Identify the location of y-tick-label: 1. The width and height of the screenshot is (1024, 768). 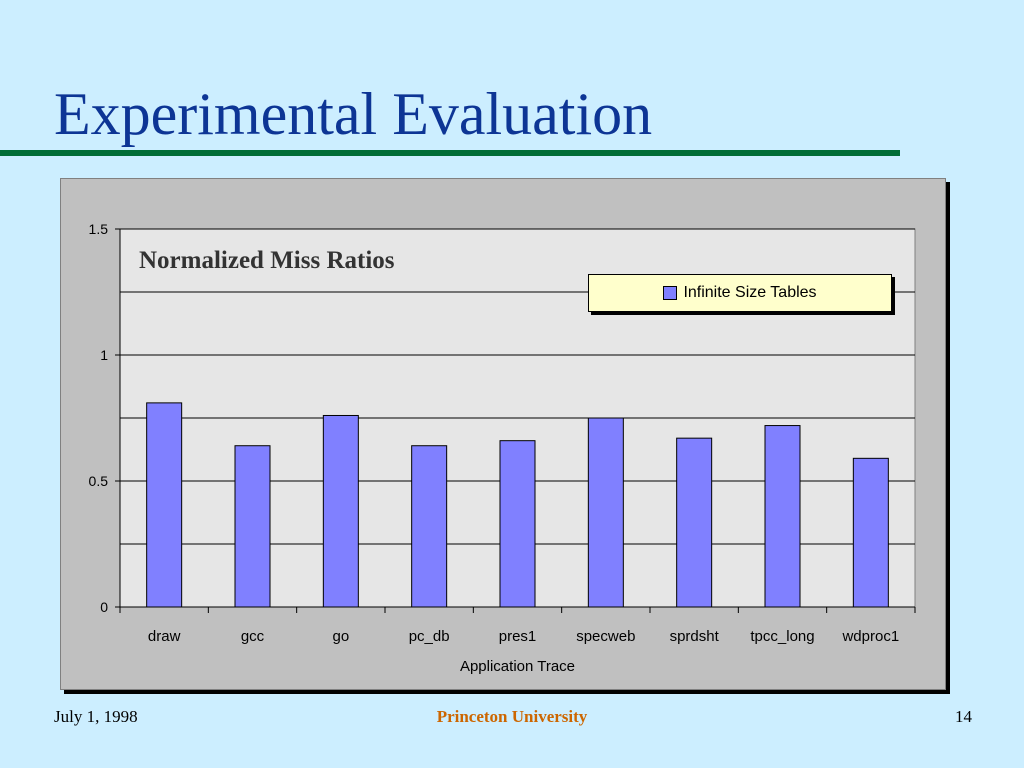
(104, 355).